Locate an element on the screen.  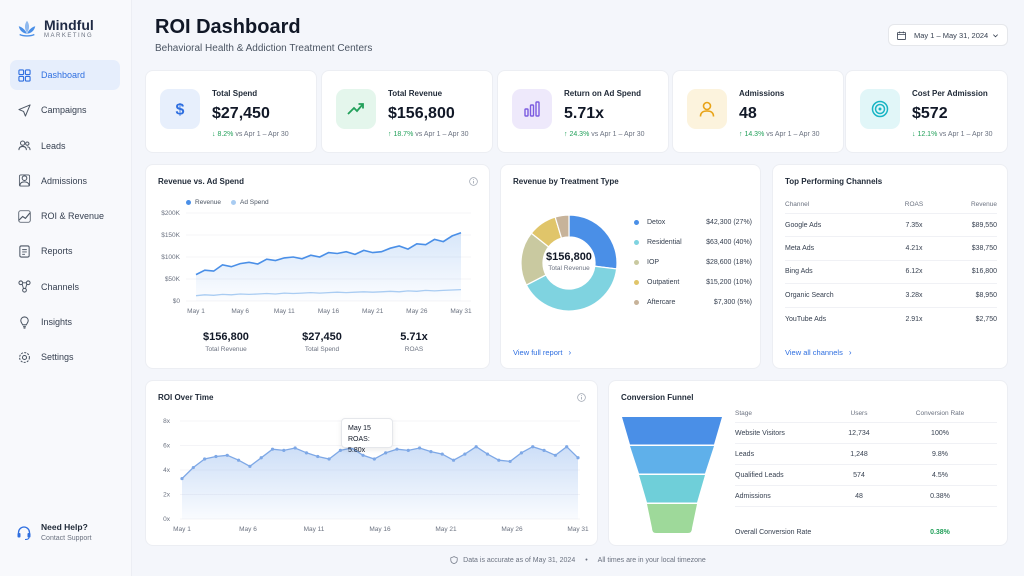
view-full-report-link: View full report › is located at coordinates (542, 352).